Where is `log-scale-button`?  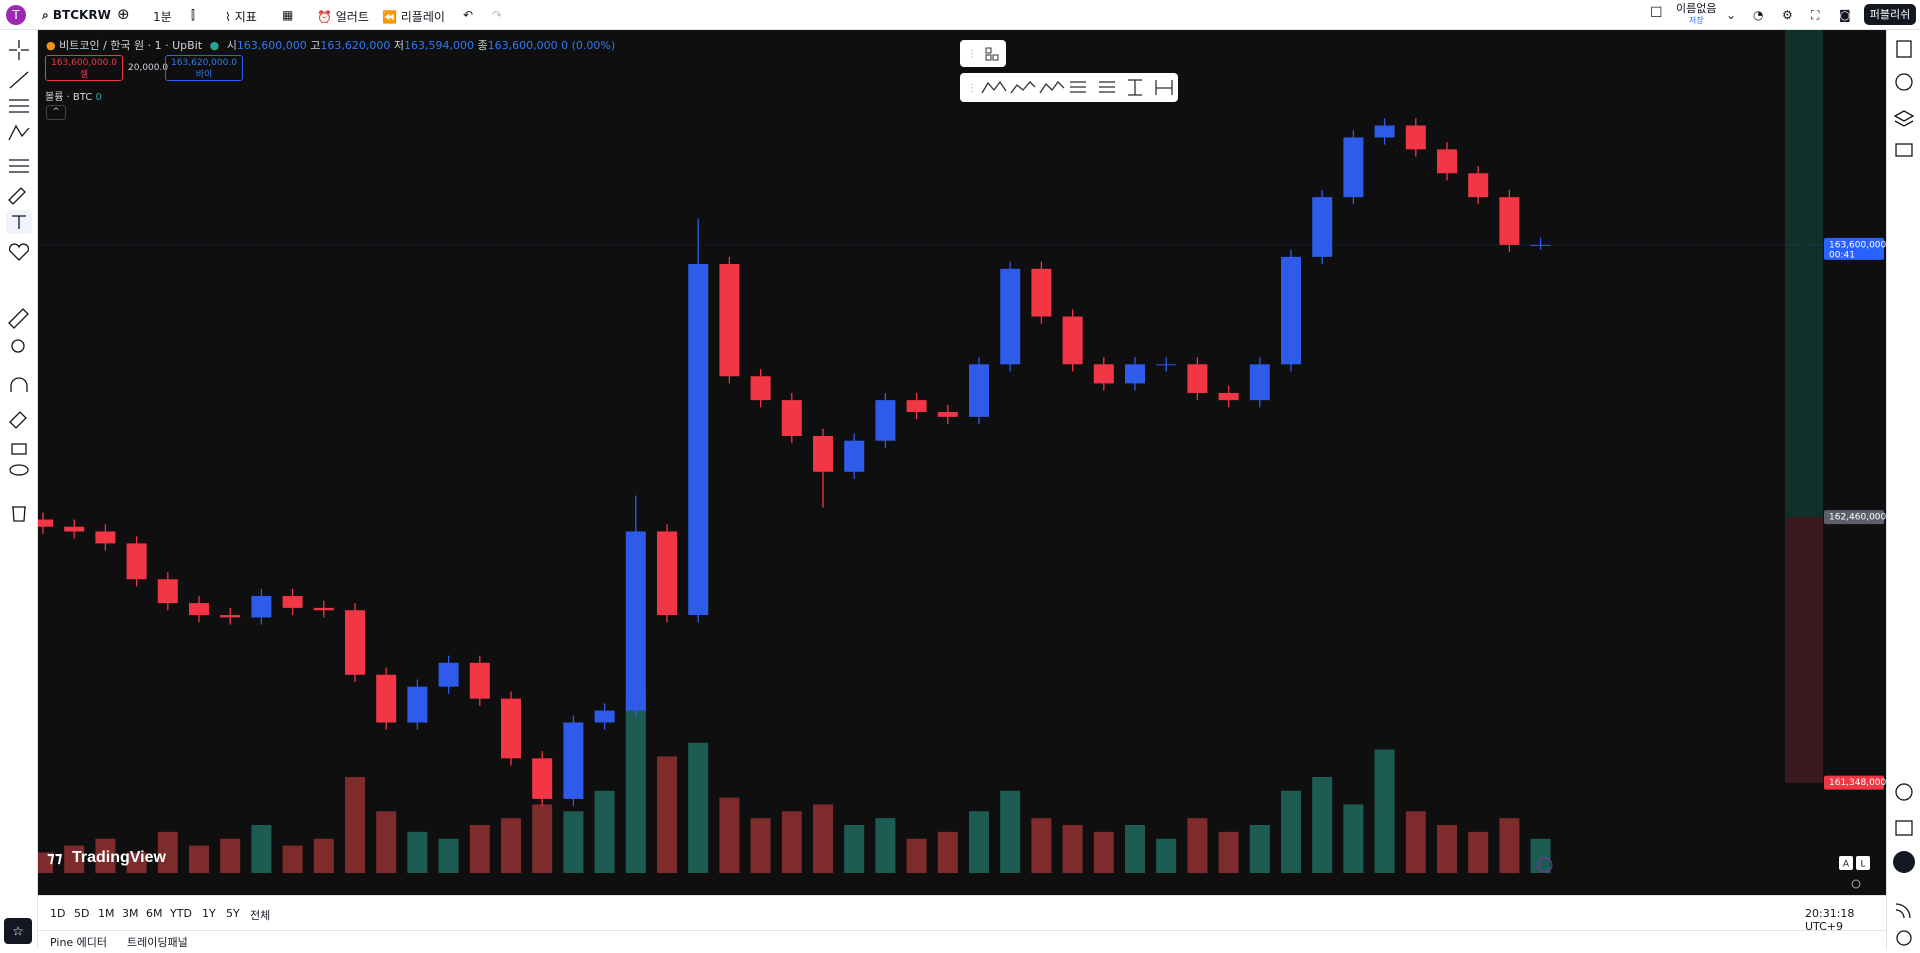 log-scale-button is located at coordinates (1863, 863).